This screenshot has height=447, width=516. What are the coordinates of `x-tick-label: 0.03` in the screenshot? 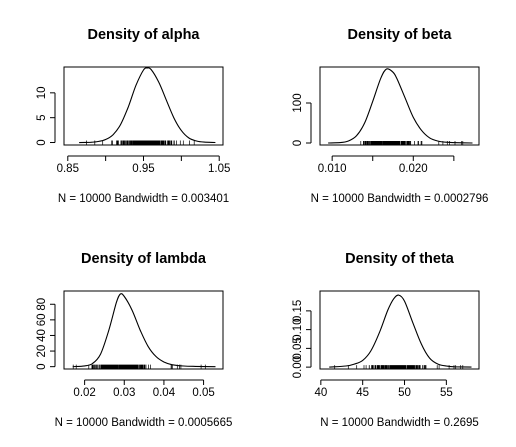 It's located at (124, 393).